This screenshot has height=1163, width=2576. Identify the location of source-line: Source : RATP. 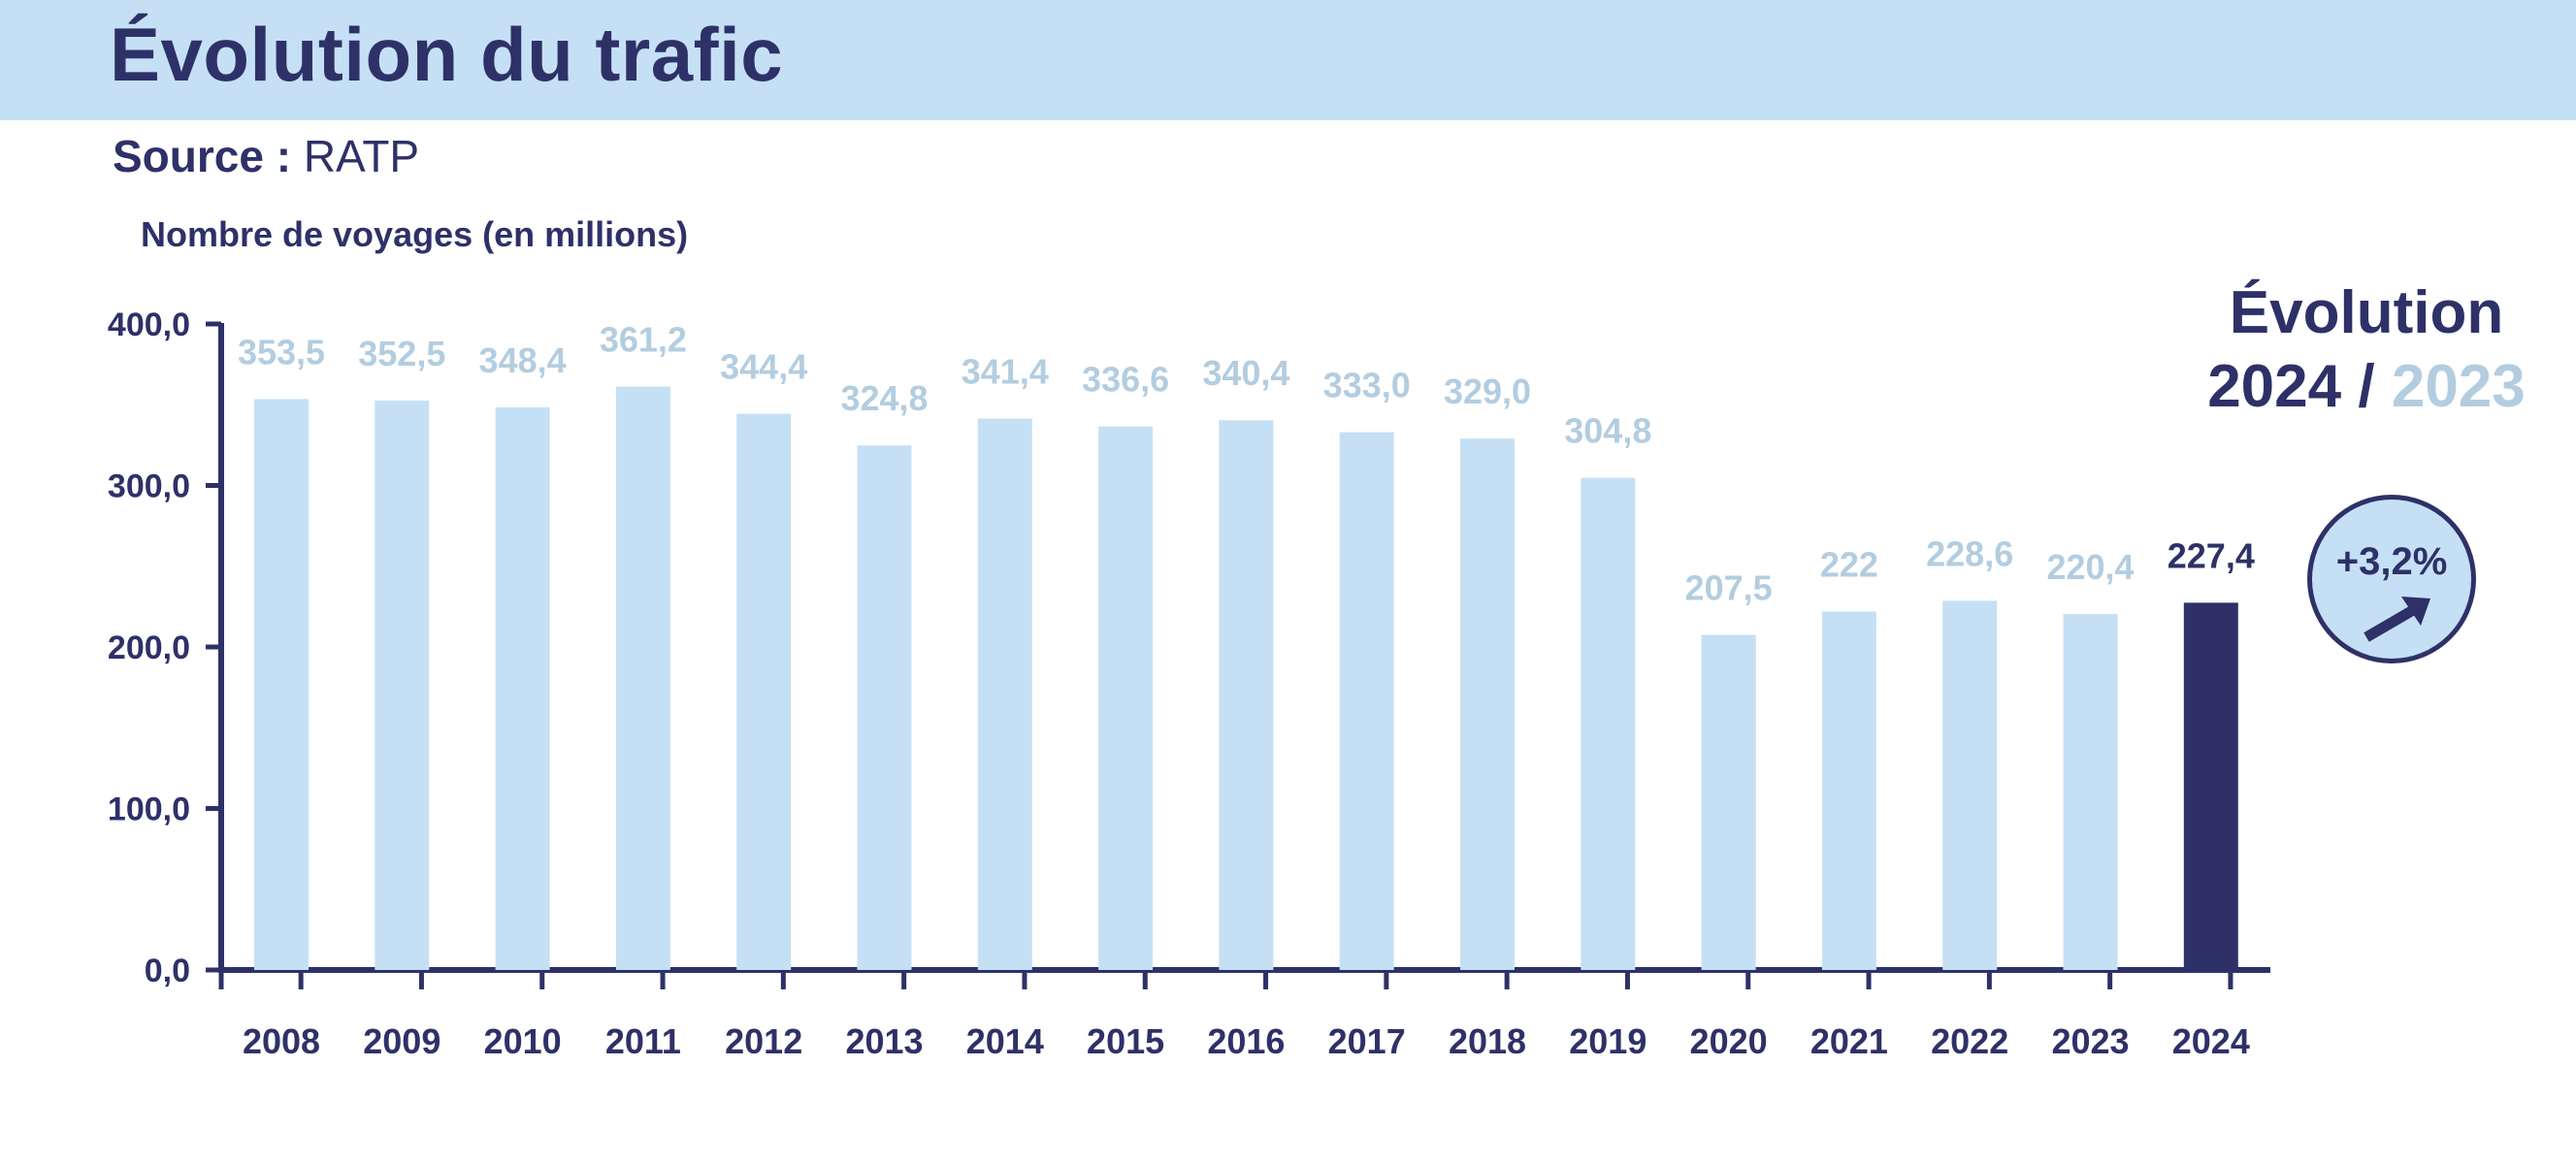
(266, 156).